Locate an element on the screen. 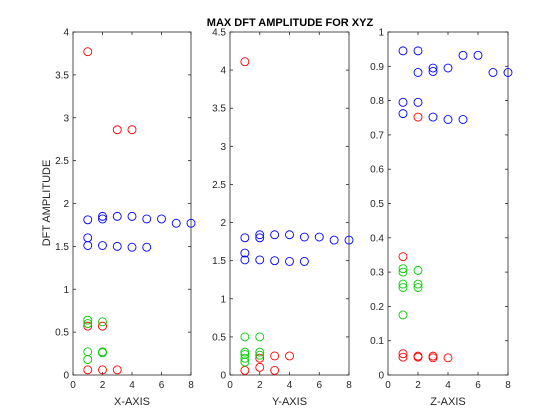 Image resolution: width=560 pixels, height=420 pixels. ytick-label: 3 is located at coordinates (223, 147).